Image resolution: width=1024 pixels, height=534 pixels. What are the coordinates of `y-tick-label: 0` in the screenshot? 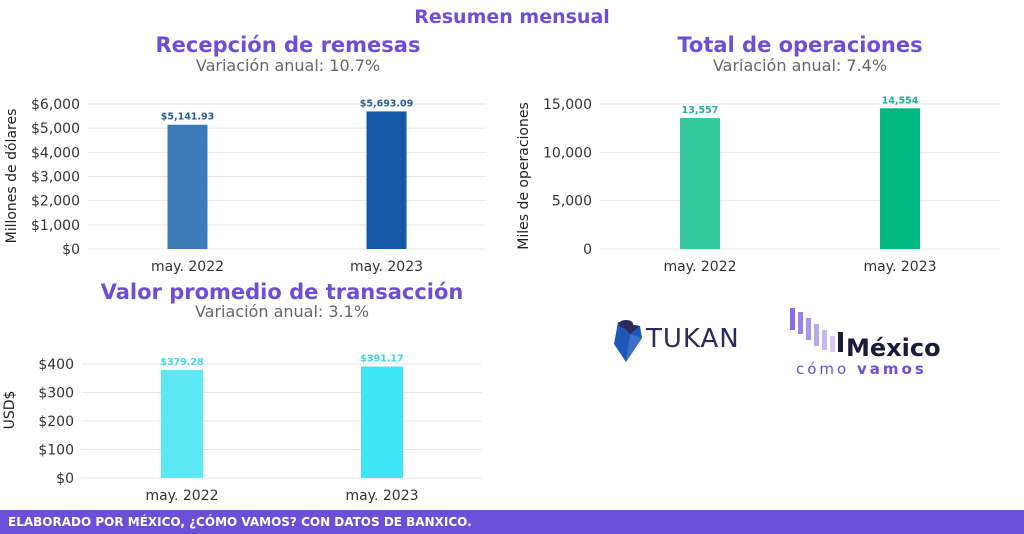 It's located at (587, 250).